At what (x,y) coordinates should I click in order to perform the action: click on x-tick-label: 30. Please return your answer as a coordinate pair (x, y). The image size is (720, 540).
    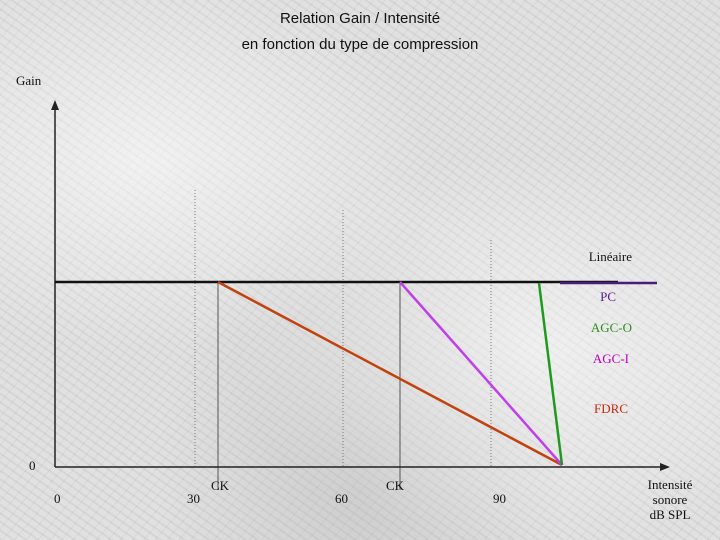
    Looking at the image, I should click on (193, 498).